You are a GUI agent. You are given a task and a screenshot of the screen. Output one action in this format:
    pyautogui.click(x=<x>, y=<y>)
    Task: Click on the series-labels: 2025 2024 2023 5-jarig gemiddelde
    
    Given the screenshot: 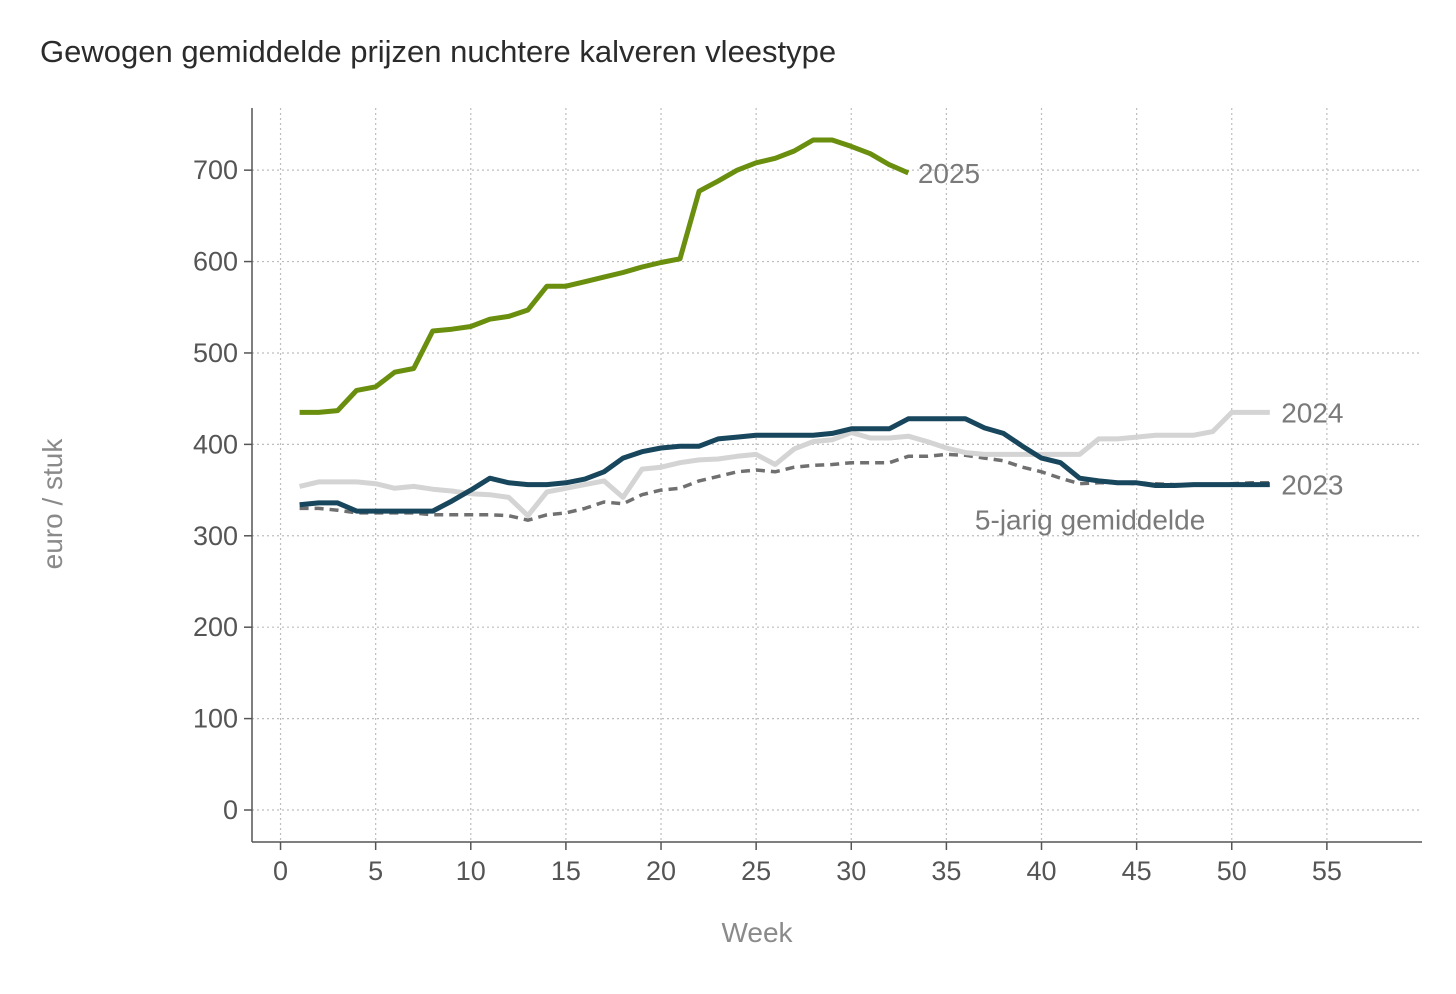 What is the action you would take?
    pyautogui.click(x=1131, y=346)
    